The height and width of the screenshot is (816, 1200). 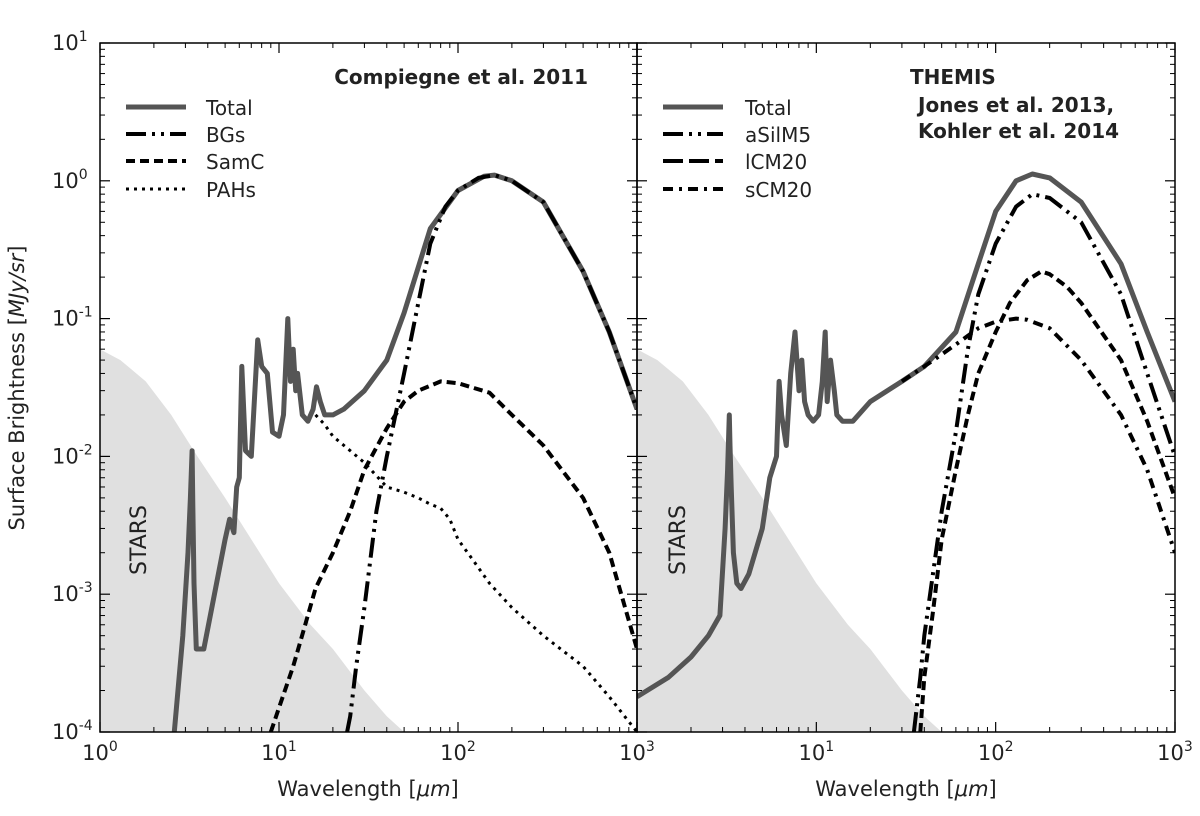 What do you see at coordinates (70, 180) in the screenshot?
I see `y-tick-label: 100` at bounding box center [70, 180].